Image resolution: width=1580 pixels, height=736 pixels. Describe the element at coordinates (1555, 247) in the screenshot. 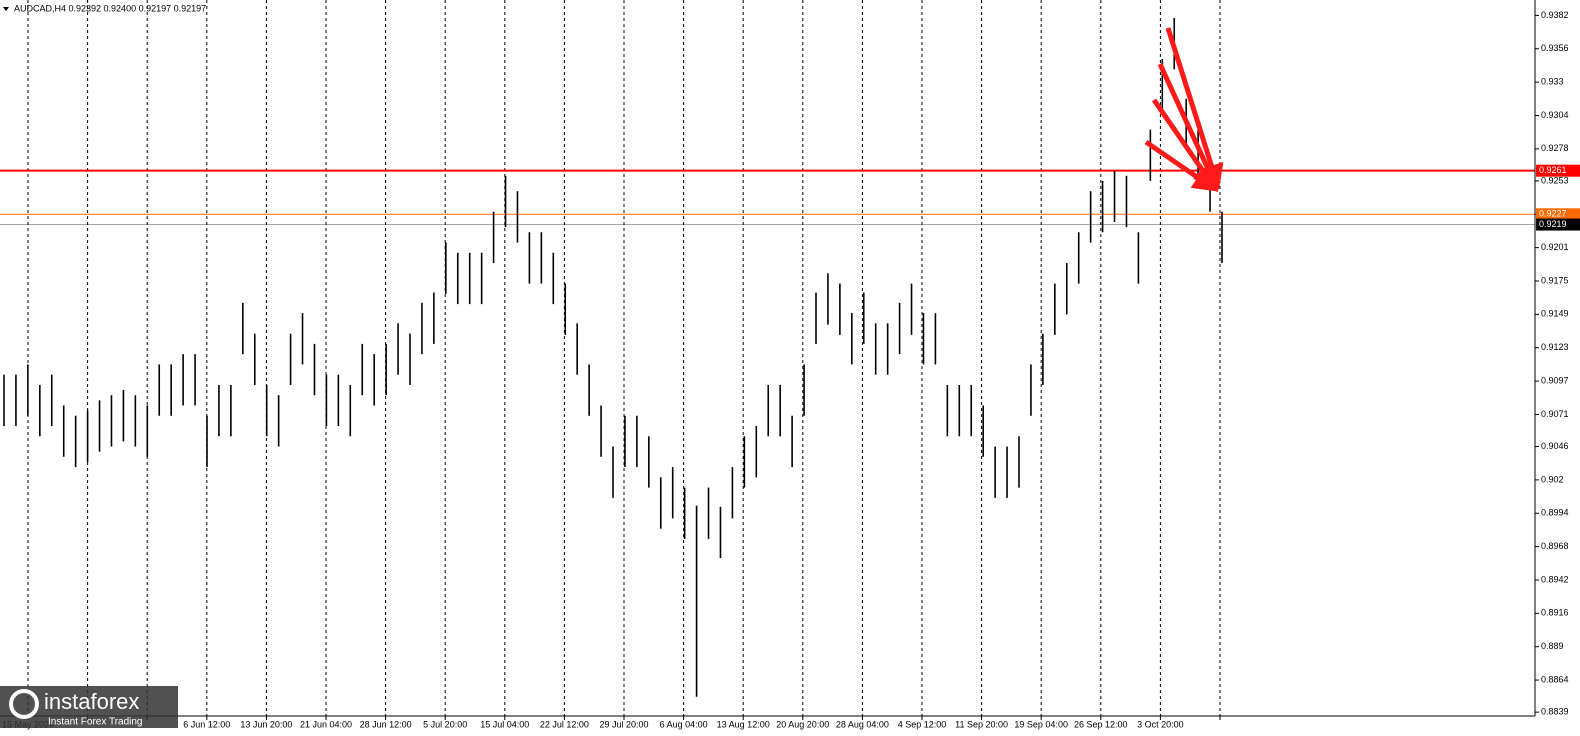

I see `y-tick-label: 0.9201` at that location.